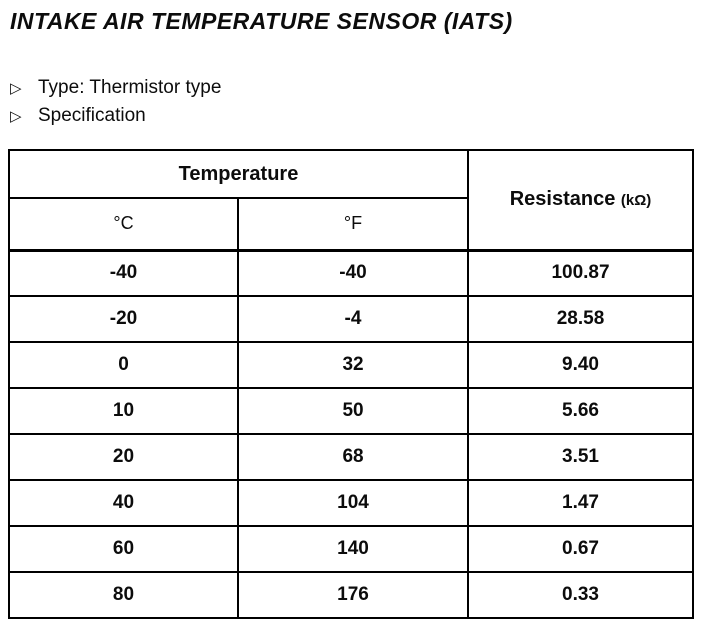  What do you see at coordinates (238, 174) in the screenshot?
I see `temperature-header-cell: Temperature` at bounding box center [238, 174].